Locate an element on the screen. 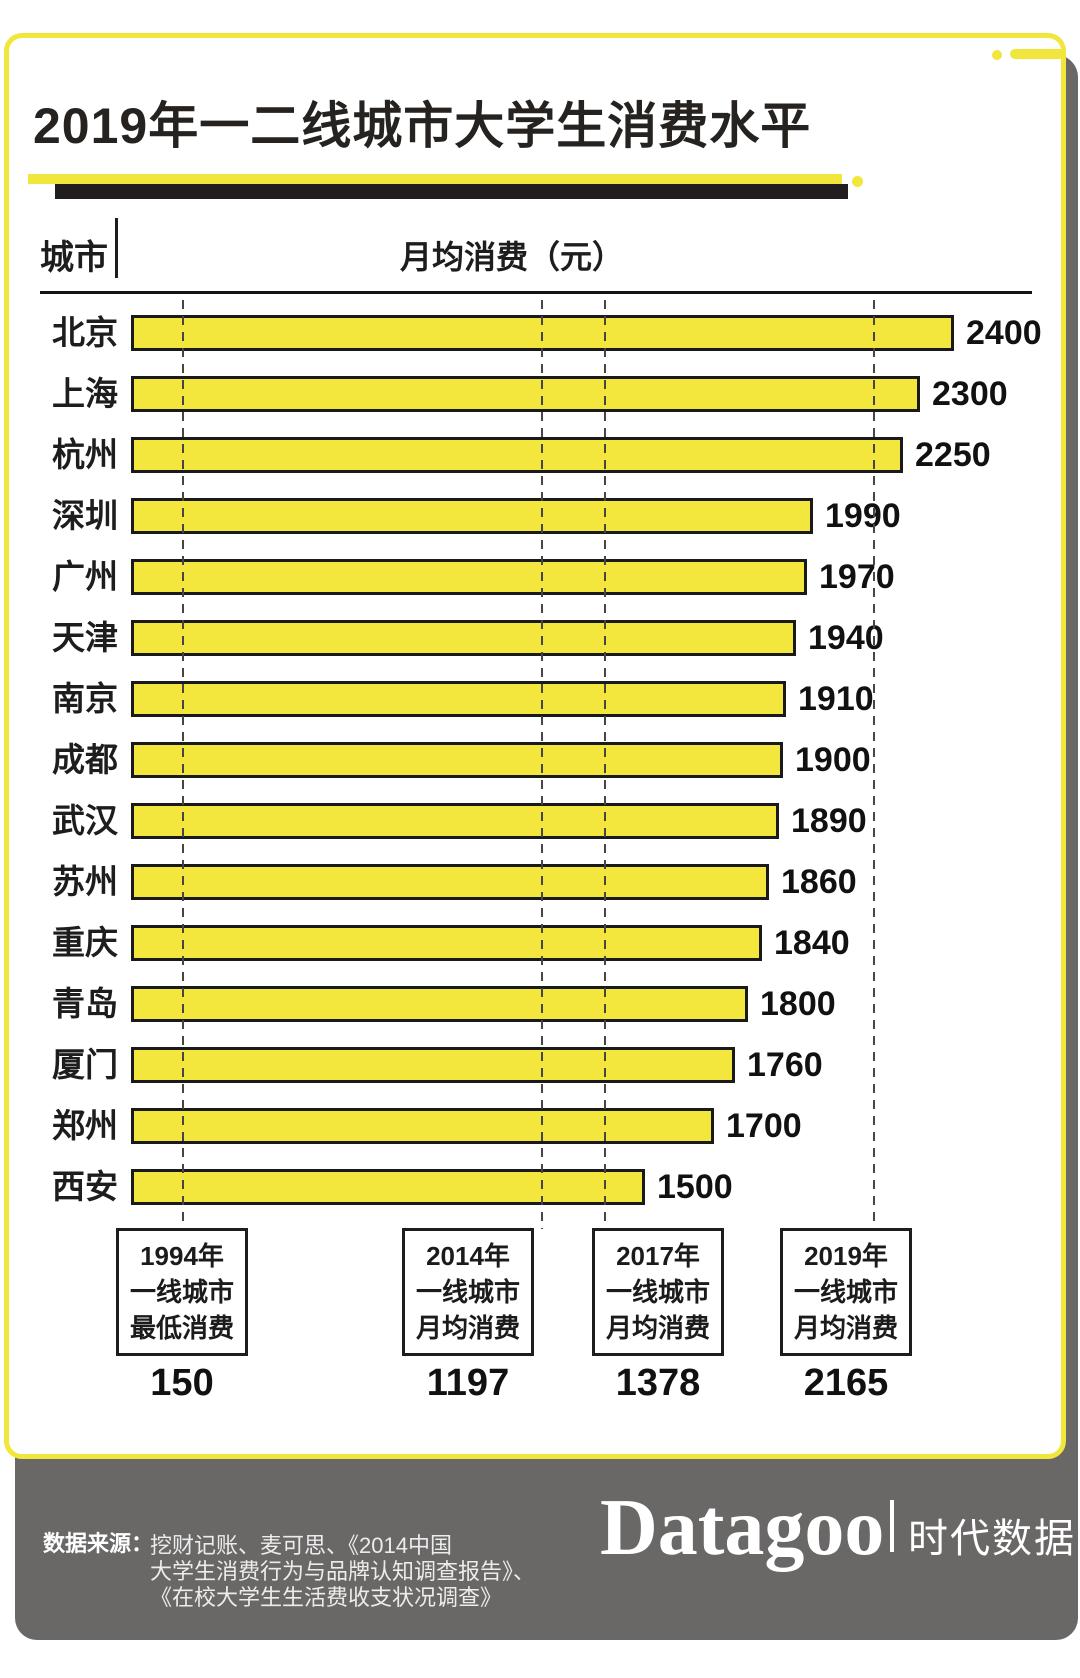  data-source-line: 《在校大学生生活费收支状况调查》 is located at coordinates (326, 1597).